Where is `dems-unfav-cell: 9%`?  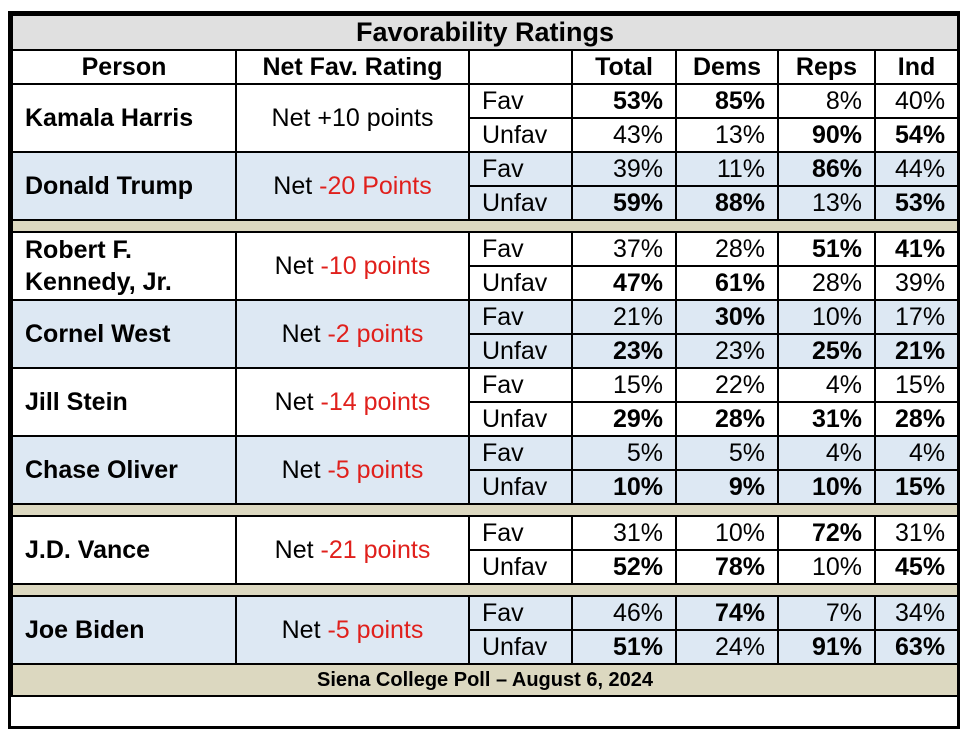
dems-unfav-cell: 9% is located at coordinates (727, 487).